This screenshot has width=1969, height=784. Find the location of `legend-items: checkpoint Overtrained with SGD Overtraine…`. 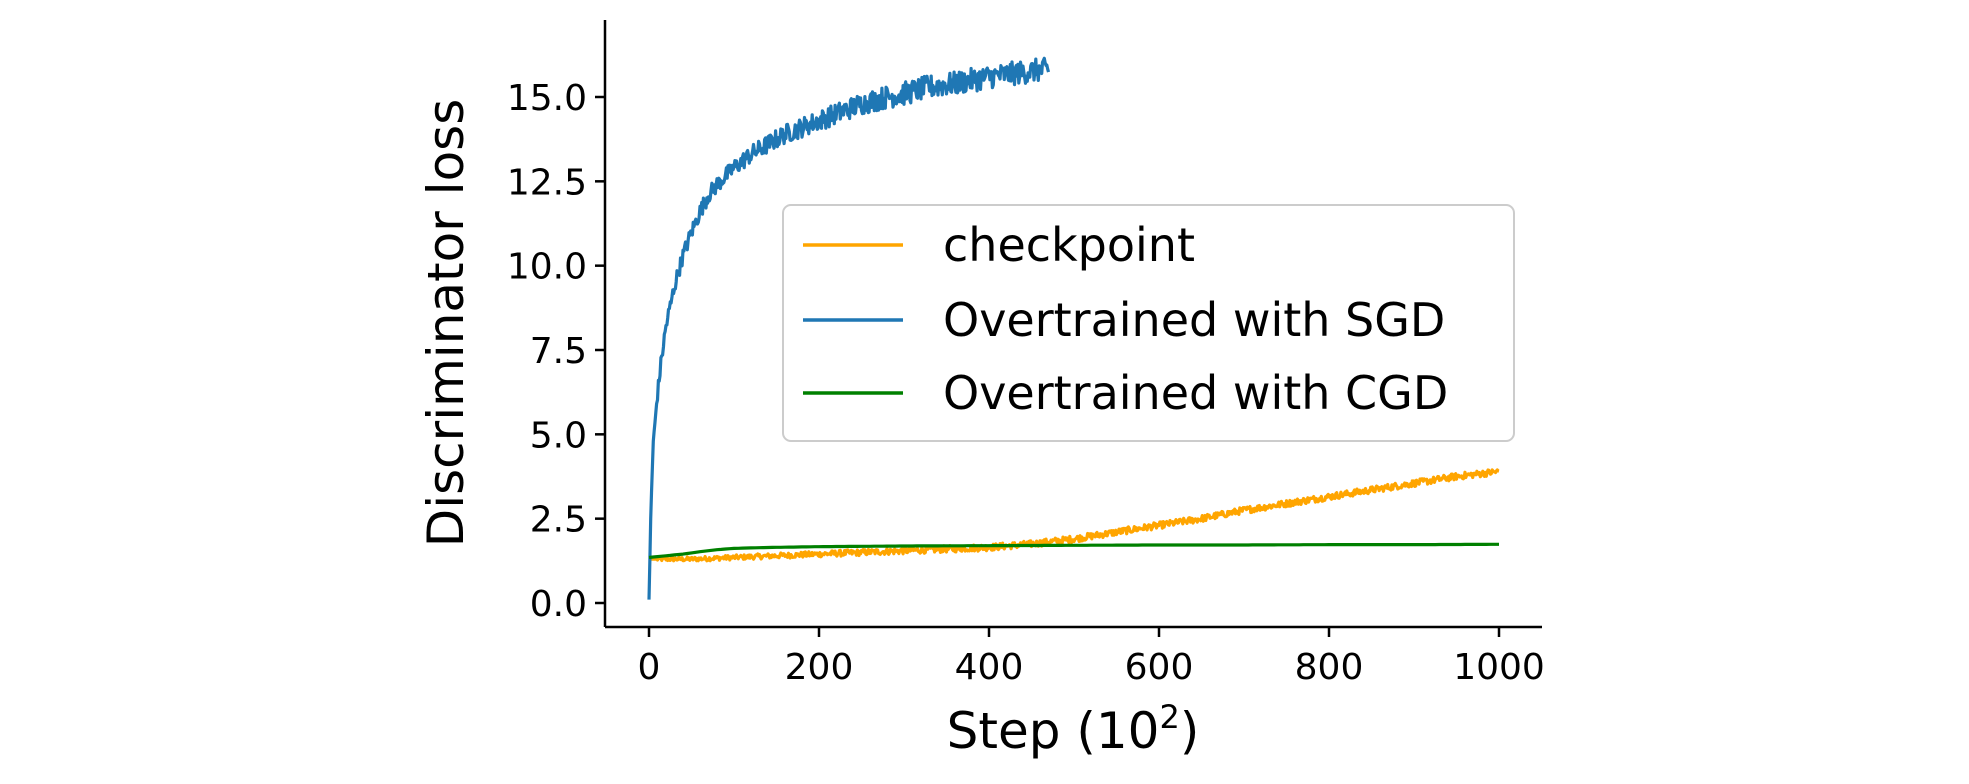

legend-items: checkpoint Overtrained with SGD Overtraine… is located at coordinates (1125, 319).